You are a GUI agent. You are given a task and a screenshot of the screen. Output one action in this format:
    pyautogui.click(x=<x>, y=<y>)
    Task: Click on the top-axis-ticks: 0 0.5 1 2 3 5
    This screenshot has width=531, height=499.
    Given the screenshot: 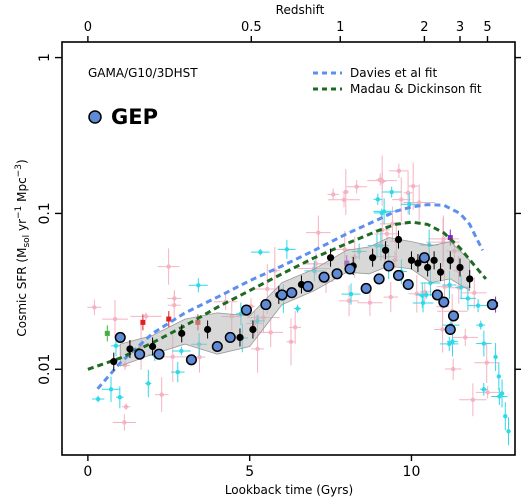 What is the action you would take?
    pyautogui.click(x=288, y=31)
    